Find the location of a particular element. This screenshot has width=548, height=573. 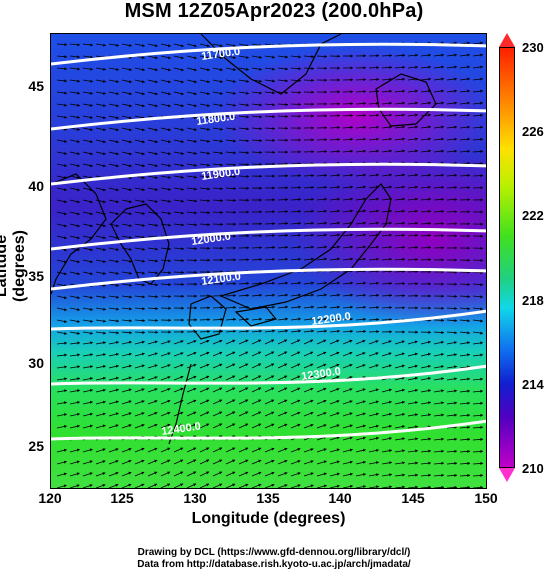

coastline-ryukyu is located at coordinates (180, 404).